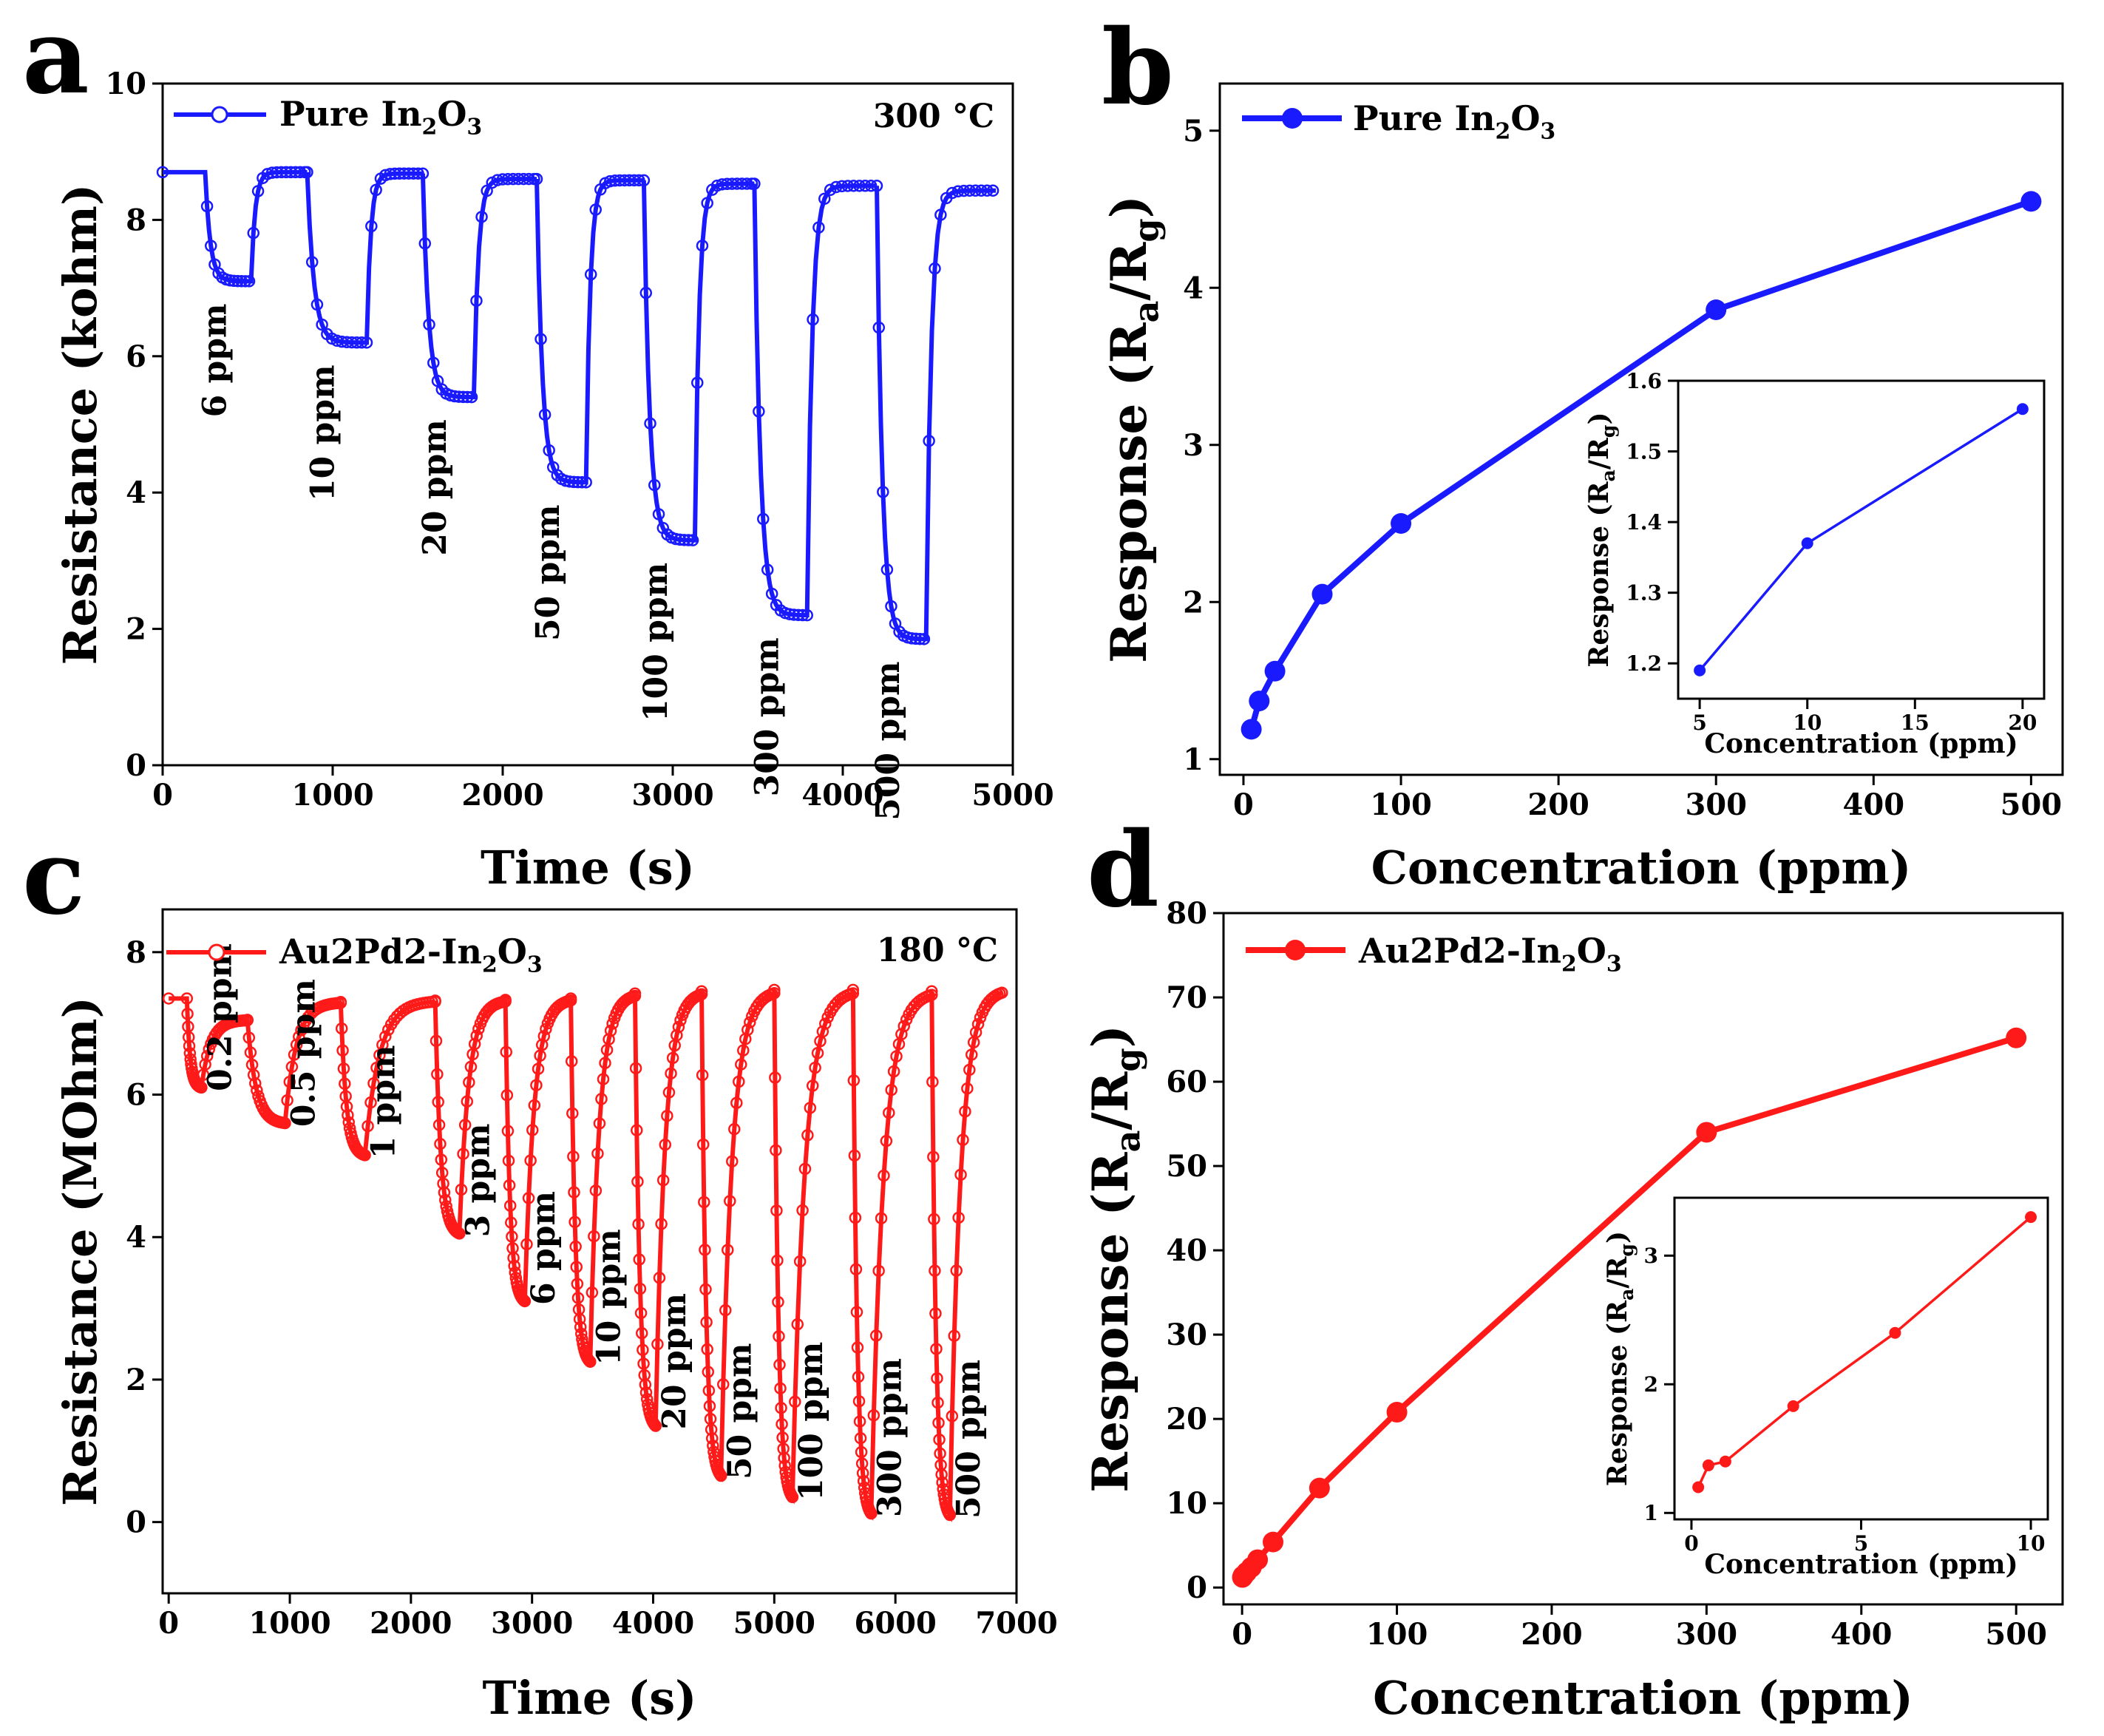 The width and height of the screenshot is (2104, 1736). What do you see at coordinates (1186, 1082) in the screenshot?
I see `y-tick-label: 60` at bounding box center [1186, 1082].